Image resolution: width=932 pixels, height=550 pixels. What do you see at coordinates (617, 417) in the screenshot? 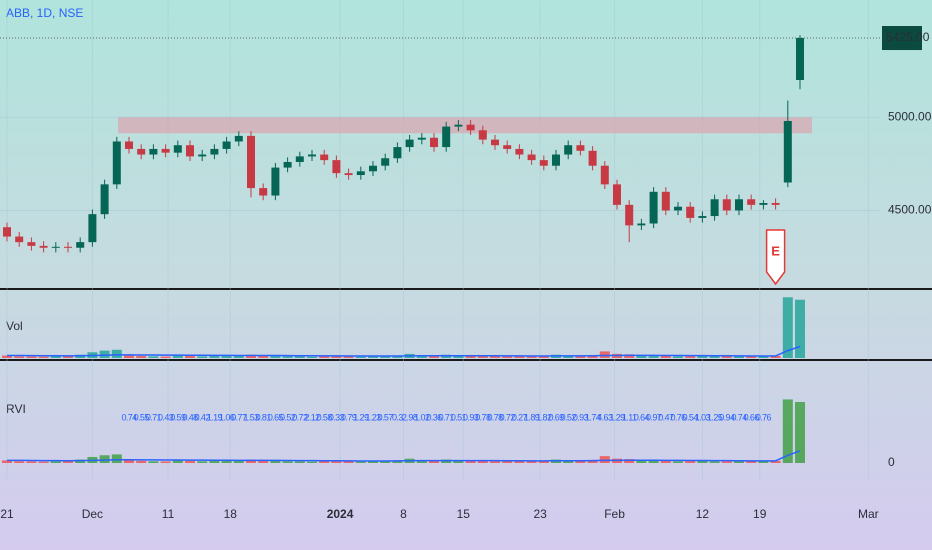
I see `rvi-label: 1.29` at bounding box center [617, 417].